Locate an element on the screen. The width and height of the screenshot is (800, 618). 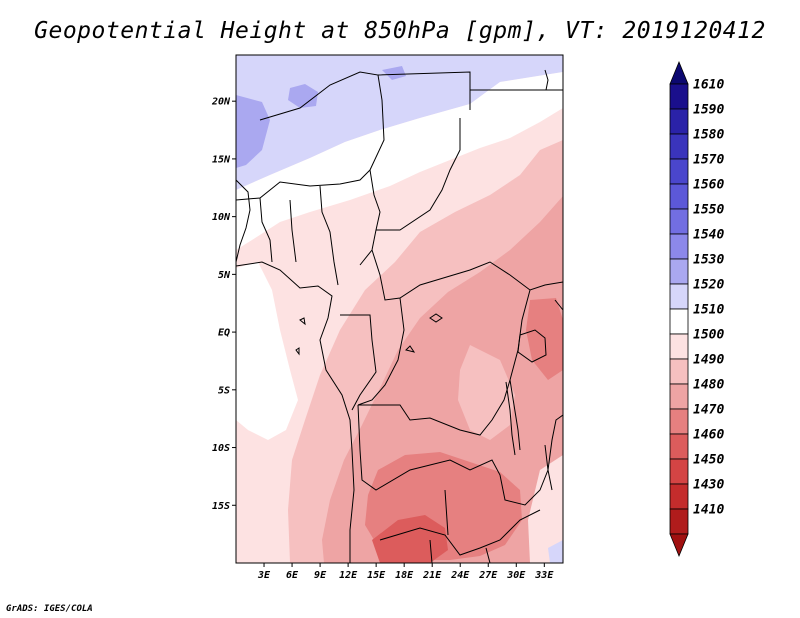
lon-tick-label: 33E is located at coordinates (544, 575).